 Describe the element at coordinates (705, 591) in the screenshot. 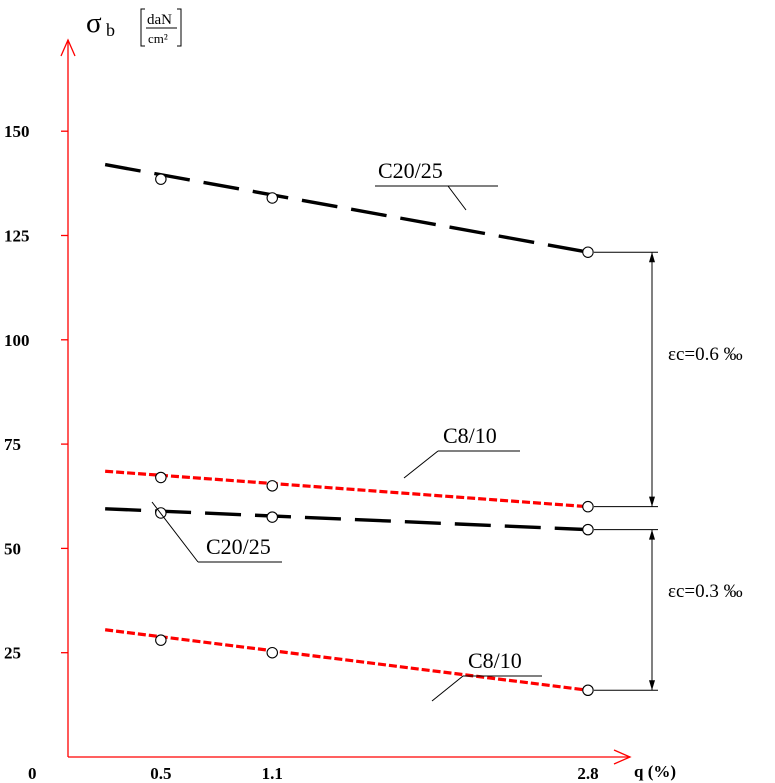

I see `strain-label-0-3: εc=0.3 ‰` at that location.